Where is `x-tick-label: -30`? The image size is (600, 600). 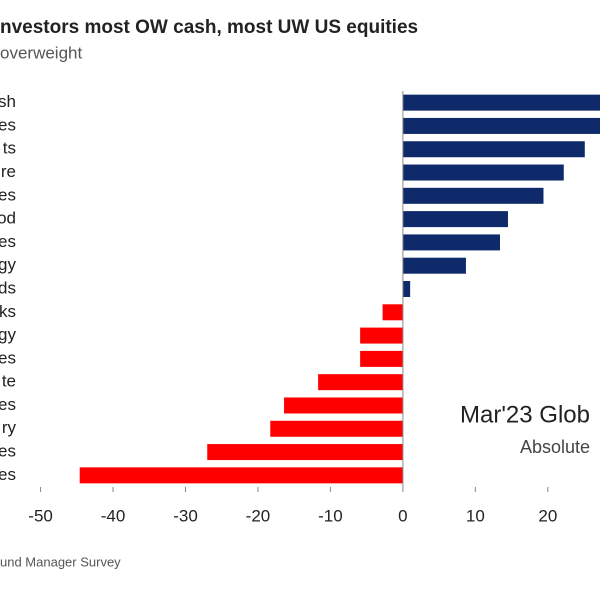 x-tick-label: -30 is located at coordinates (185, 515).